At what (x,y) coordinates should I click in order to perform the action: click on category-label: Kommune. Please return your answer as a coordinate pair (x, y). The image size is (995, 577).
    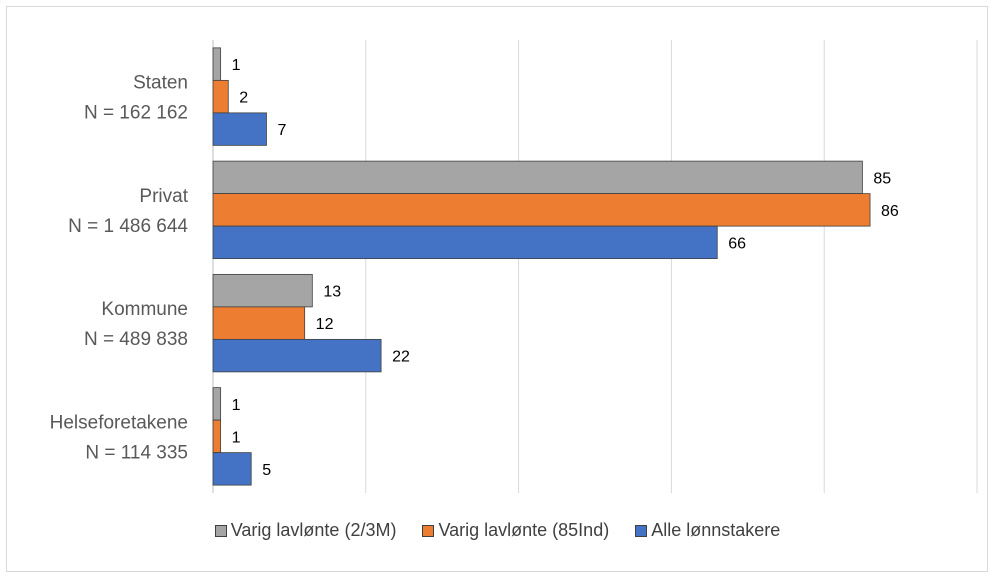
    Looking at the image, I should click on (144, 309).